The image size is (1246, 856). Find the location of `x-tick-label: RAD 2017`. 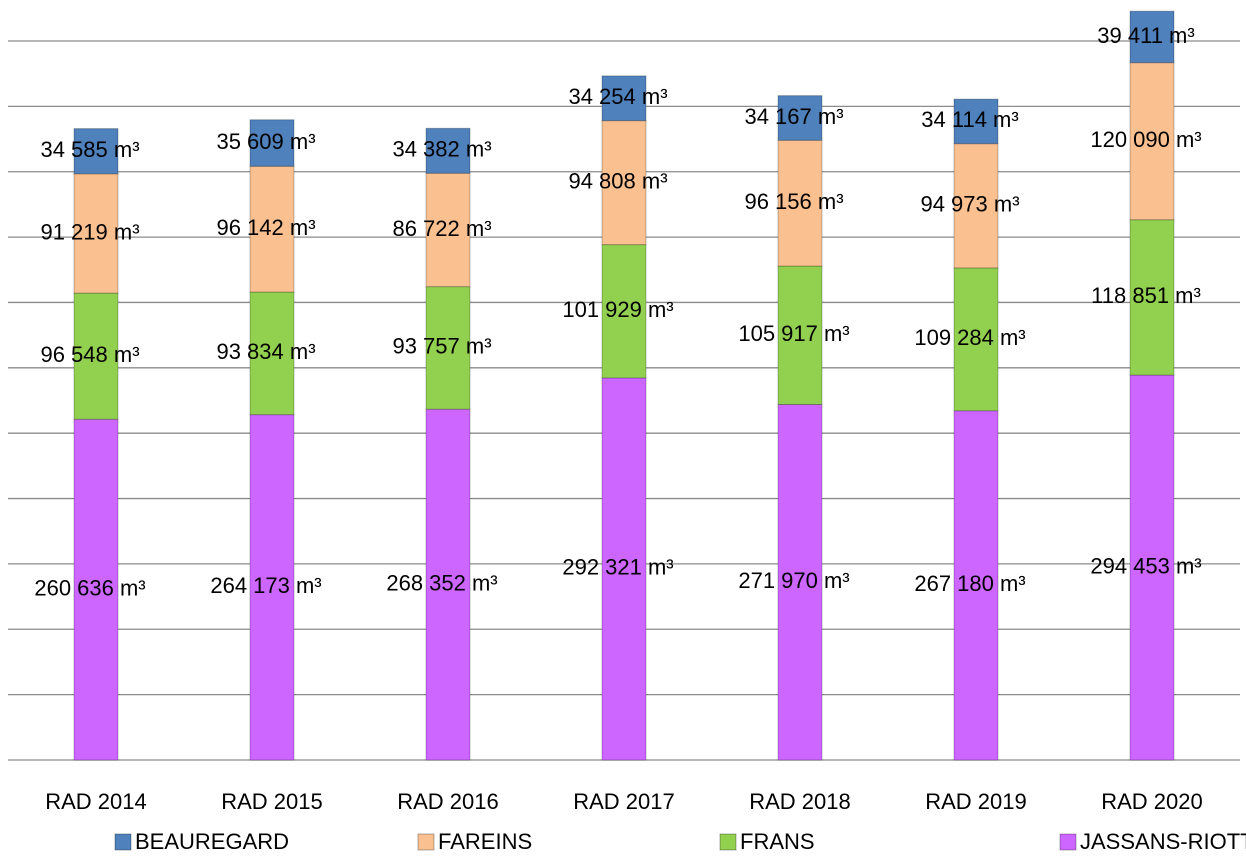

x-tick-label: RAD 2017 is located at coordinates (624, 801).